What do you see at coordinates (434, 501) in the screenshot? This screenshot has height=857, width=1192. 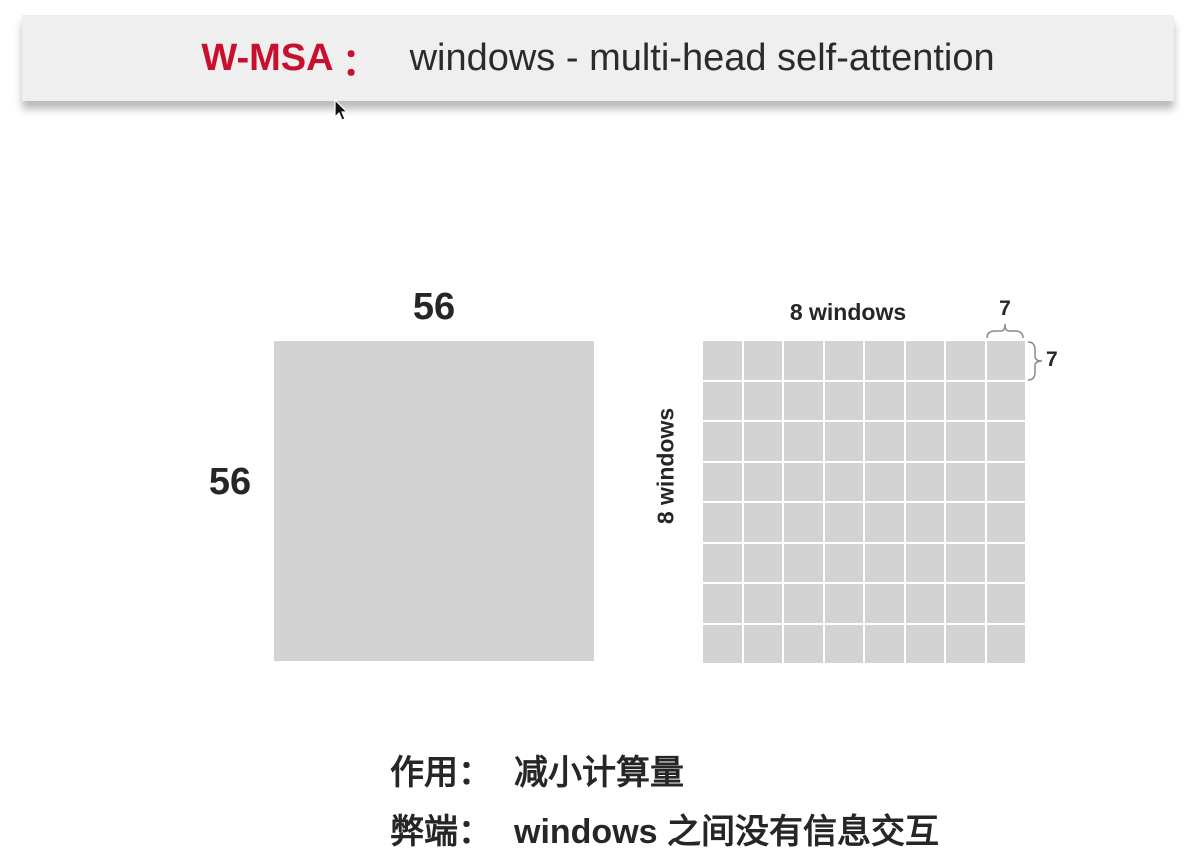 I see `feature-map-square` at bounding box center [434, 501].